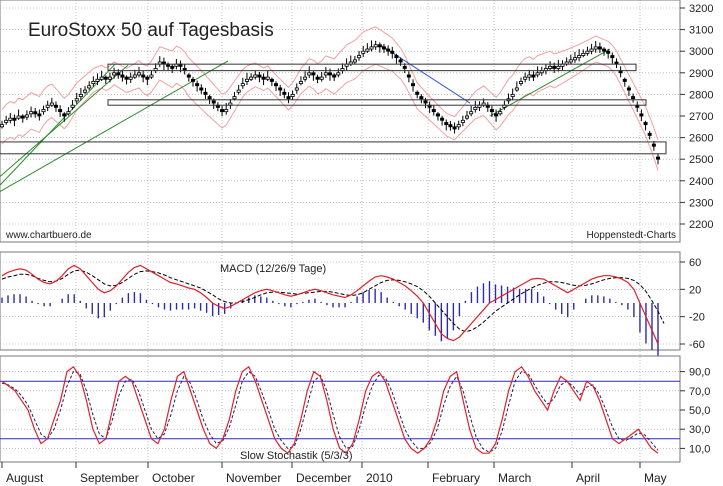  I want to click on stoch-tick-label: 50,0, so click(699, 411).